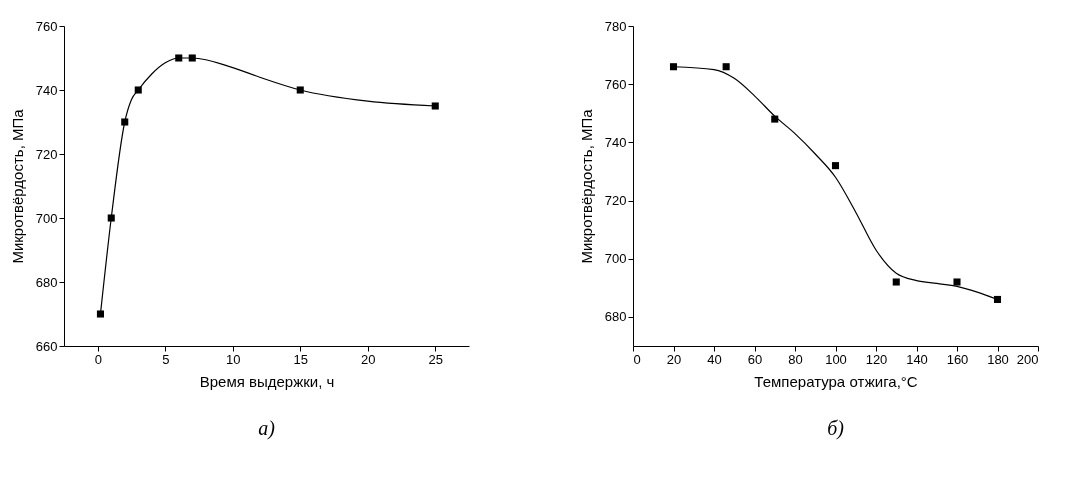 The width and height of the screenshot is (1091, 477). I want to click on x-tick-label: 40, so click(714, 359).